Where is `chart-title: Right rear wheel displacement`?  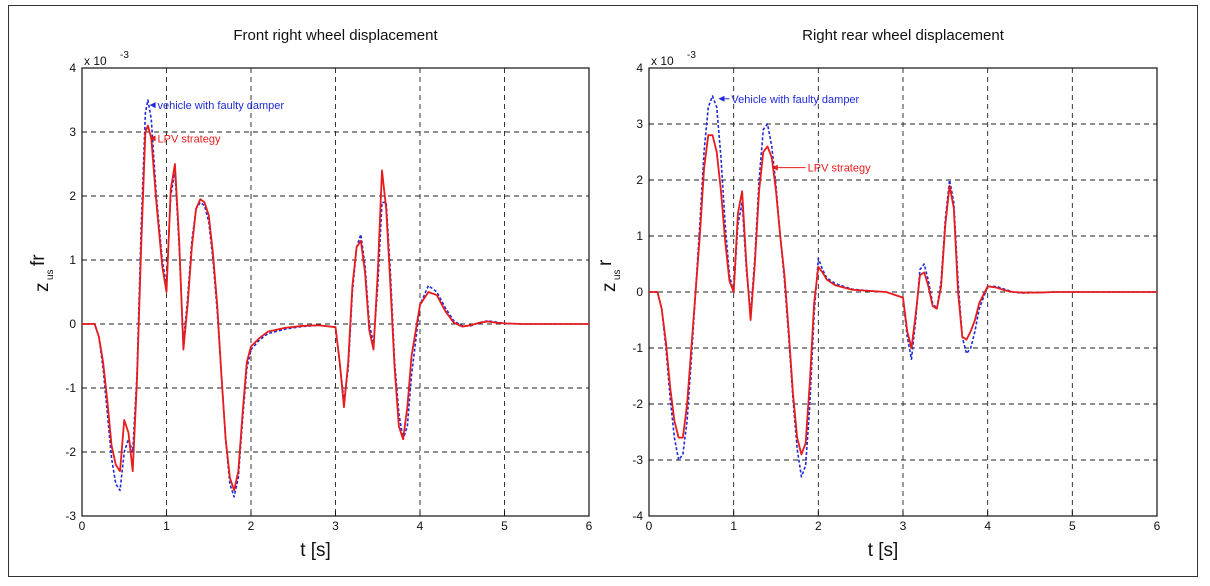 chart-title: Right rear wheel displacement is located at coordinates (903, 35).